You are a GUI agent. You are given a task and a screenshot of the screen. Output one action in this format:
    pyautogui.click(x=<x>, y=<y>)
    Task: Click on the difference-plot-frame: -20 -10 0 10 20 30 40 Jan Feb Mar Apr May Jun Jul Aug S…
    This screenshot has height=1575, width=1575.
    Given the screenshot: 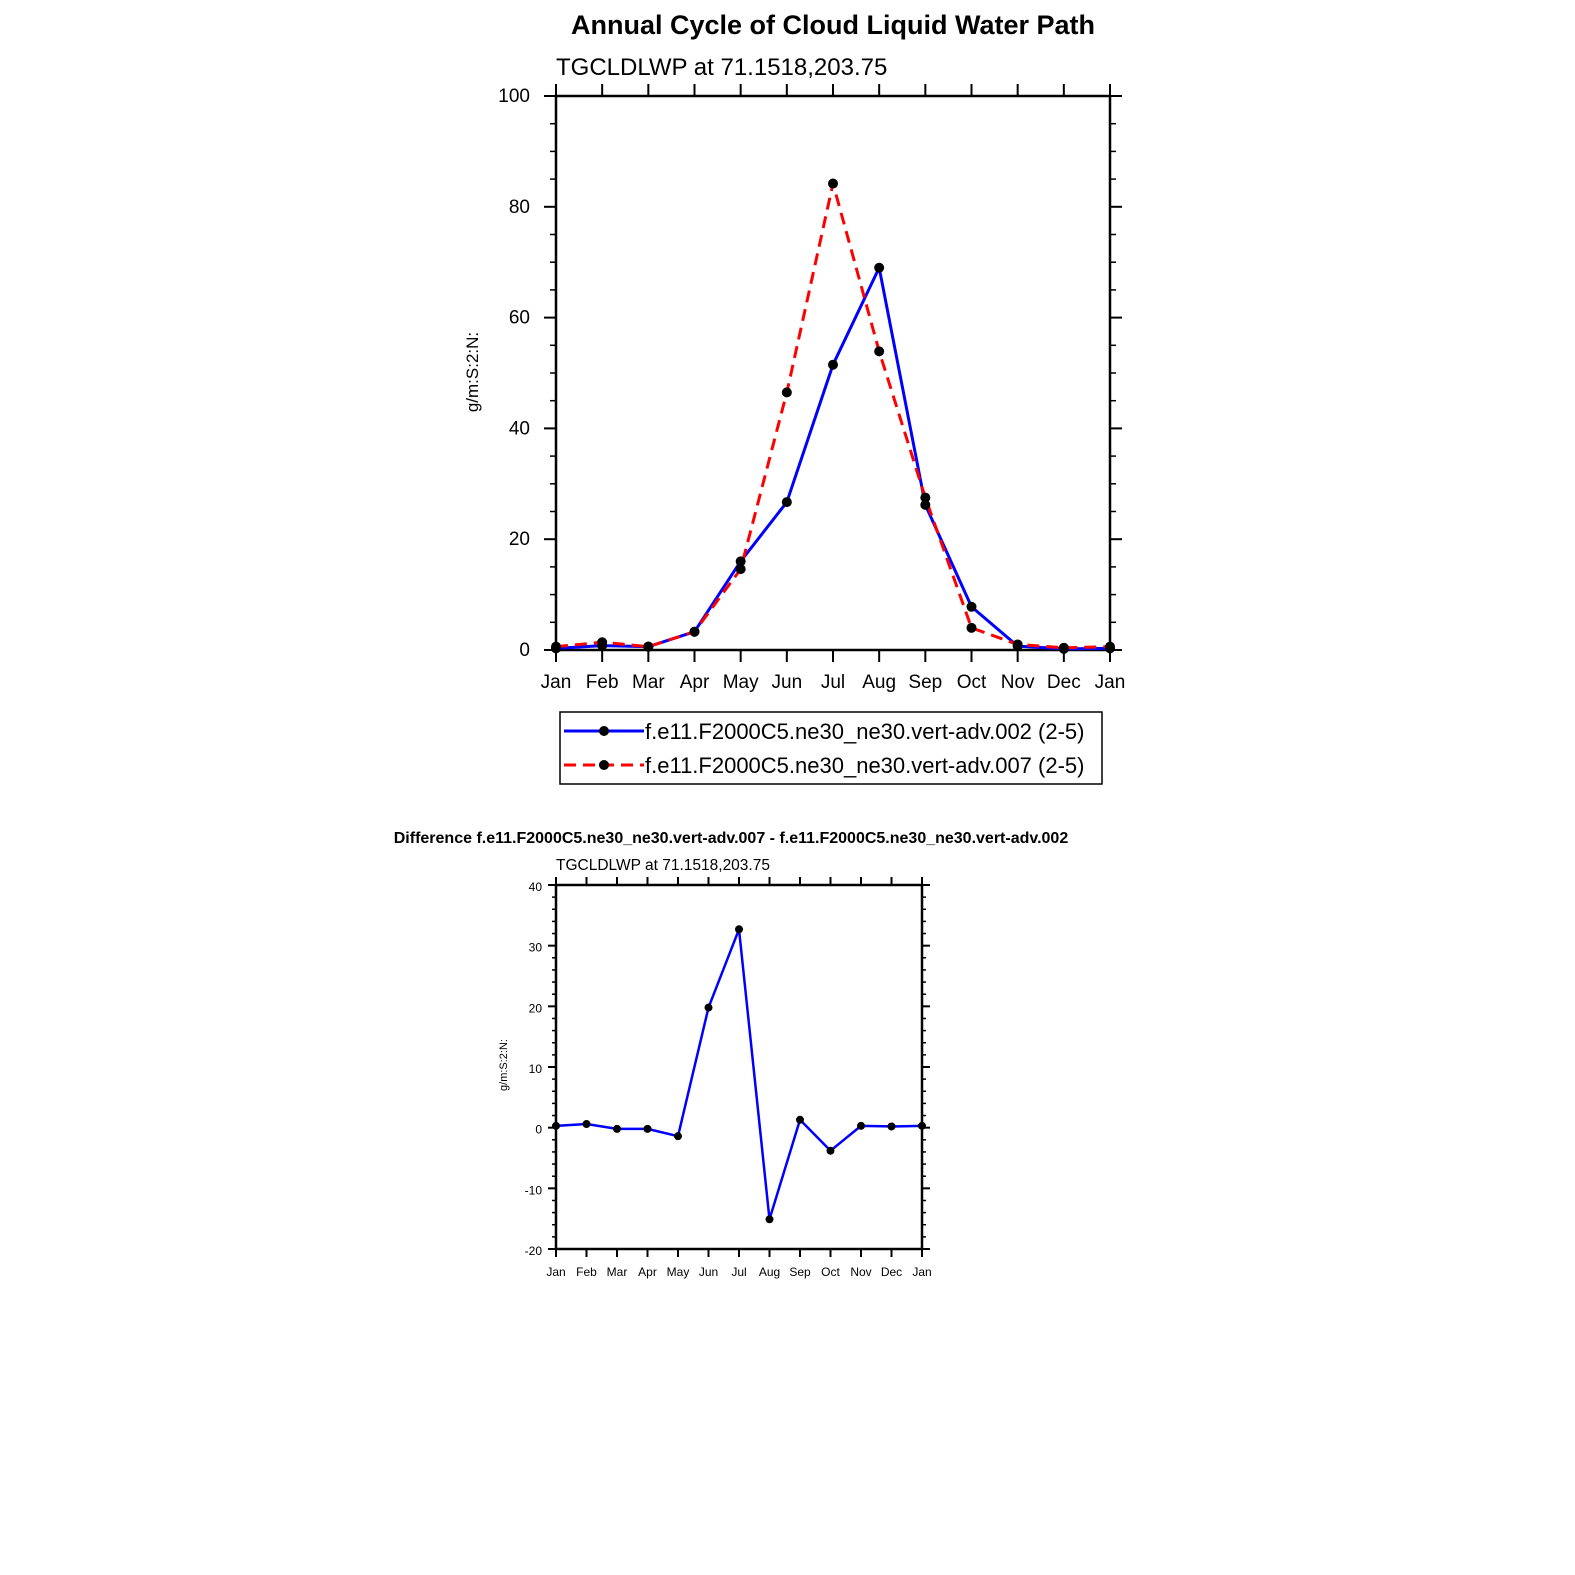 What is the action you would take?
    pyautogui.click(x=728, y=1078)
    